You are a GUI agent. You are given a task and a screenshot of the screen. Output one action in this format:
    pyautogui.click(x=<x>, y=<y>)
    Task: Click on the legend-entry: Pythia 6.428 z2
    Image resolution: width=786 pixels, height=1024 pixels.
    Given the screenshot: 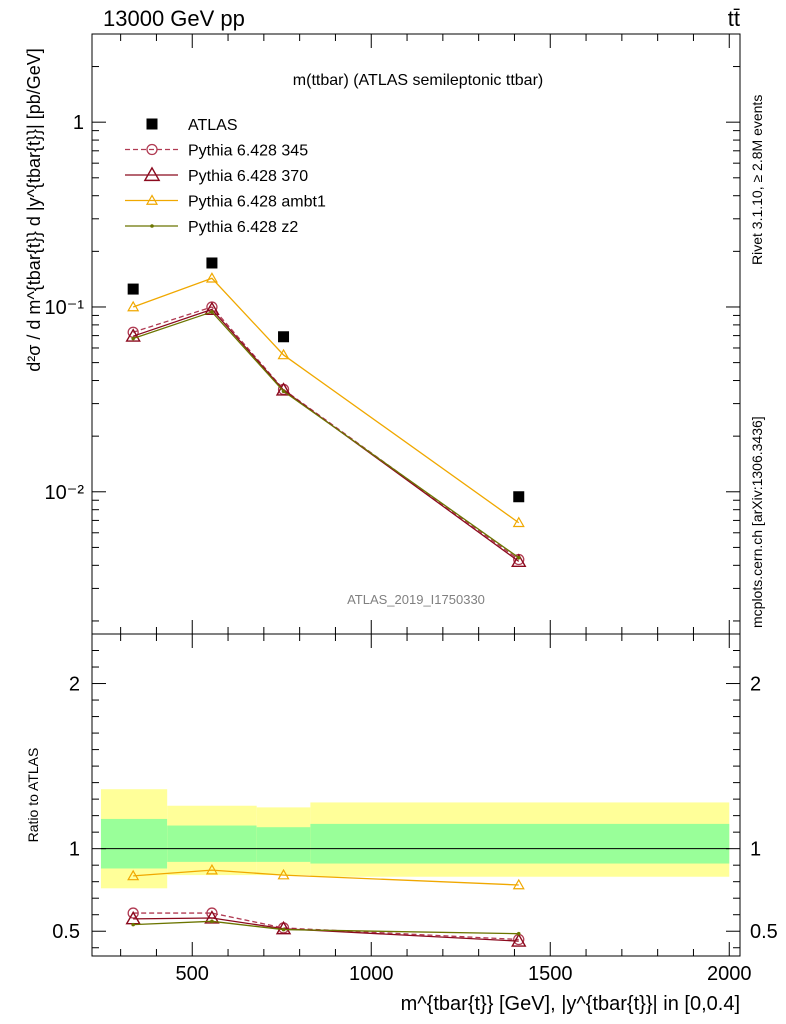 What is the action you would take?
    pyautogui.click(x=211, y=227)
    